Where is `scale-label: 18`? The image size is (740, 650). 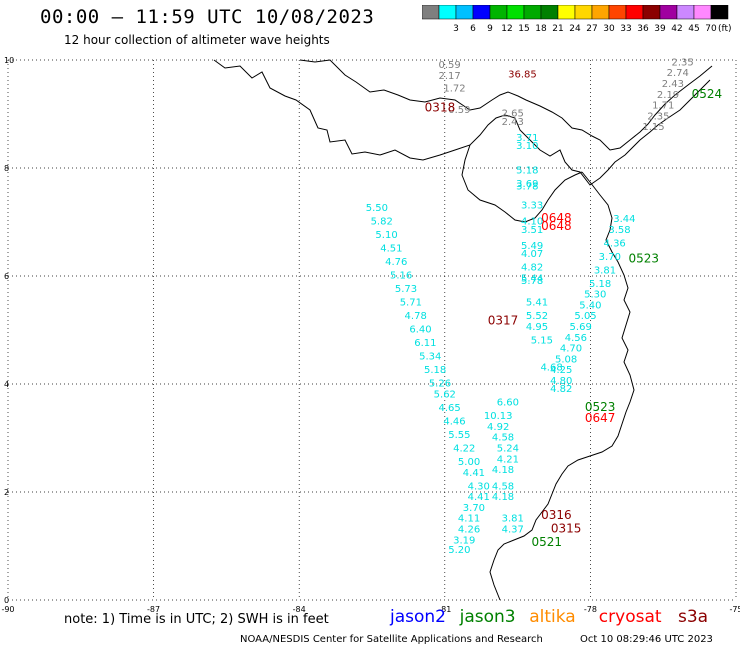 scale-label: 18 is located at coordinates (541, 29).